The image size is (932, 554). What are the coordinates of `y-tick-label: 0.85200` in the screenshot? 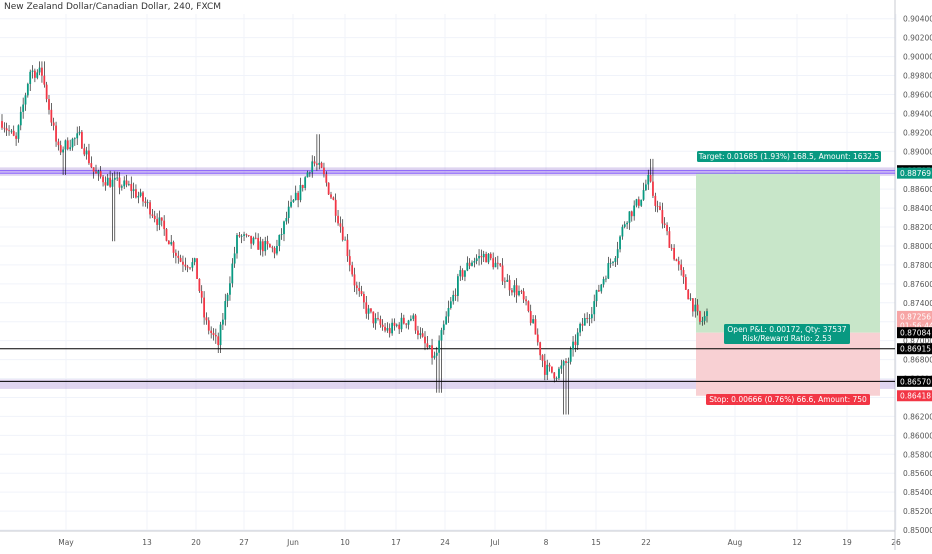 It's located at (917, 511).